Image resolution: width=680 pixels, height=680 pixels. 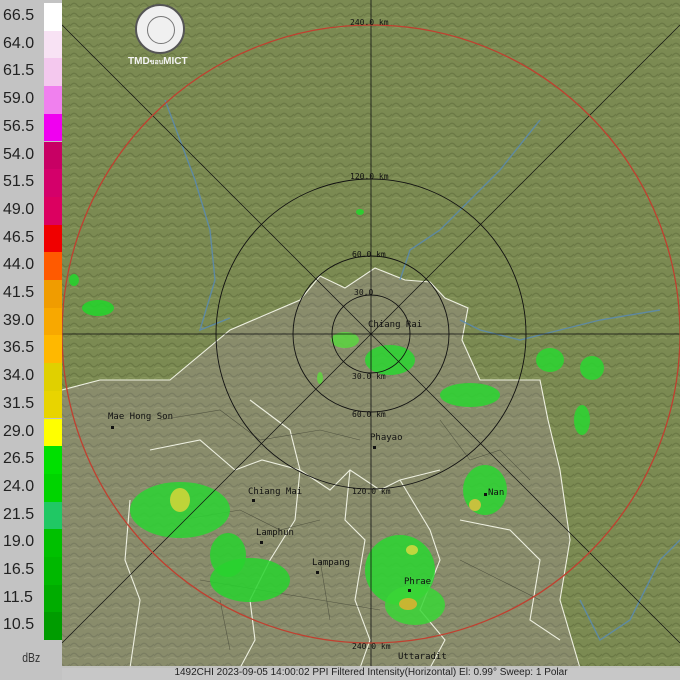 I want to click on legend-level: 49.0, so click(x=31, y=210).